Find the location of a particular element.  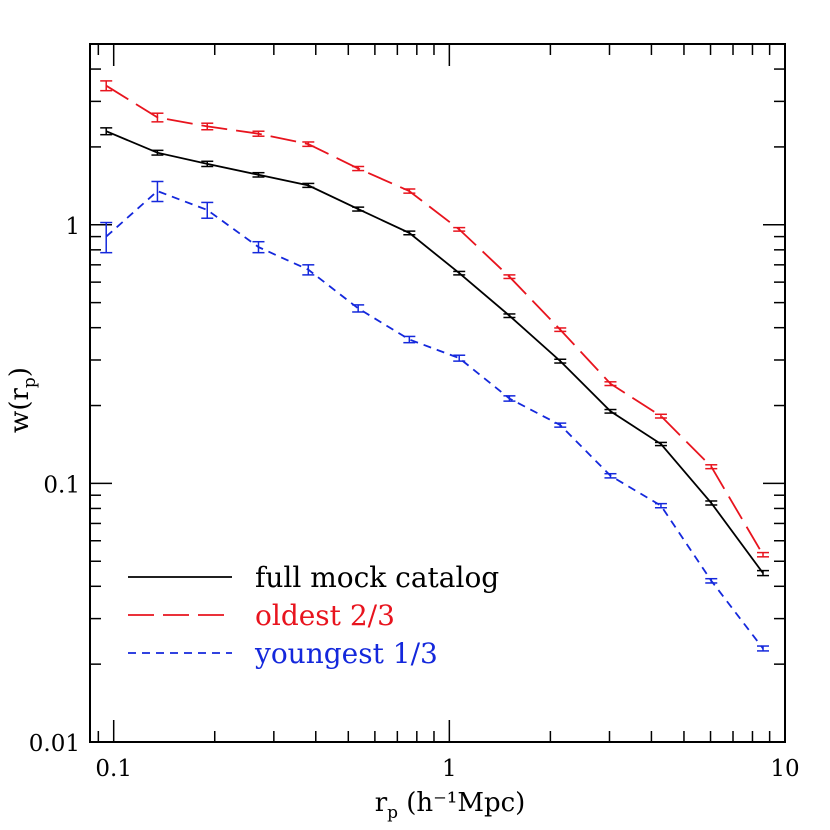

y-tick-label: 0.01 is located at coordinates (54, 744).